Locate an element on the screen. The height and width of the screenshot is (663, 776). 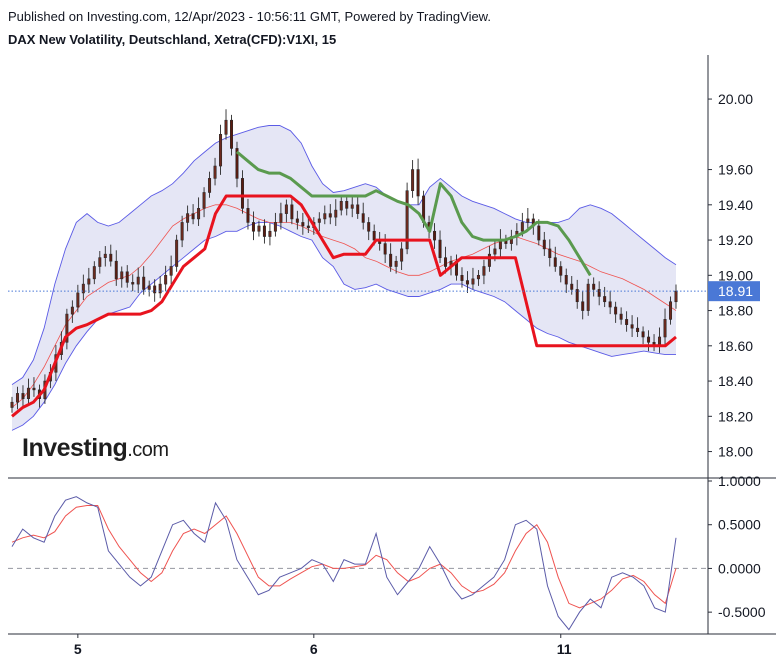
y-tick-label: 19.00 is located at coordinates (735, 275).